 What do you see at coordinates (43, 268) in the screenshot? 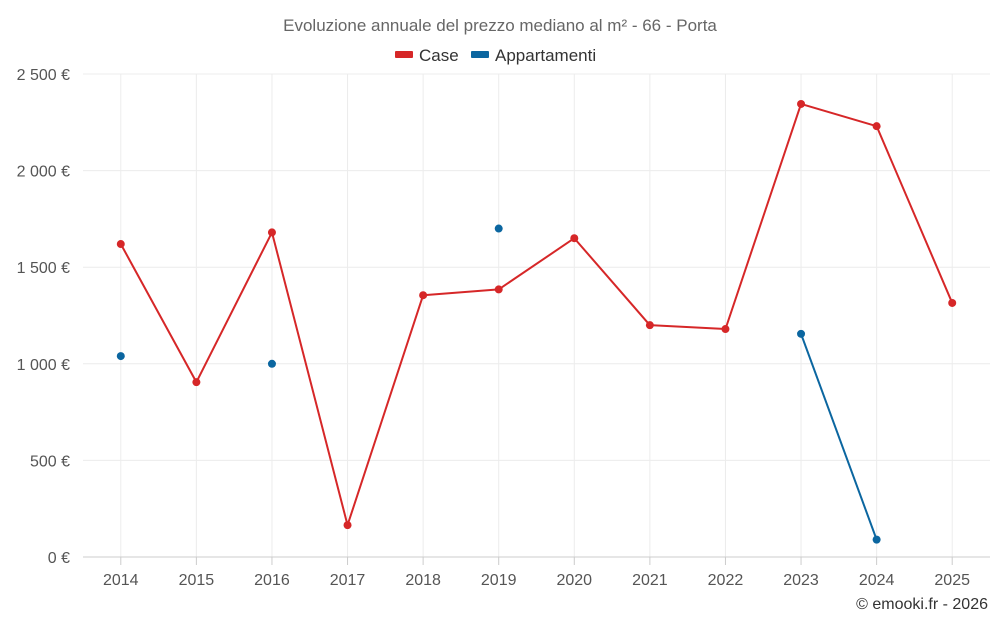
I see `y-tick-label: 1 500 €` at bounding box center [43, 268].